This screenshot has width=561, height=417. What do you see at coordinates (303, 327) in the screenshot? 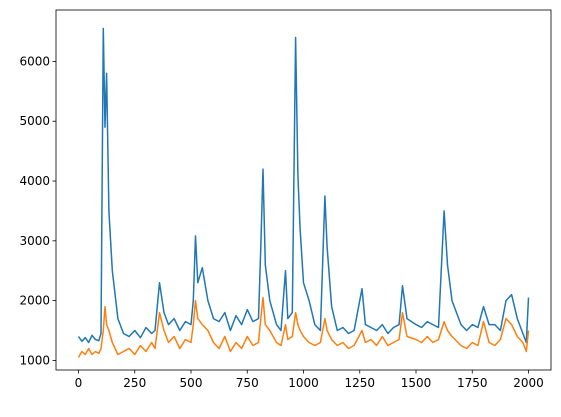
I see `data-line` at bounding box center [303, 327].